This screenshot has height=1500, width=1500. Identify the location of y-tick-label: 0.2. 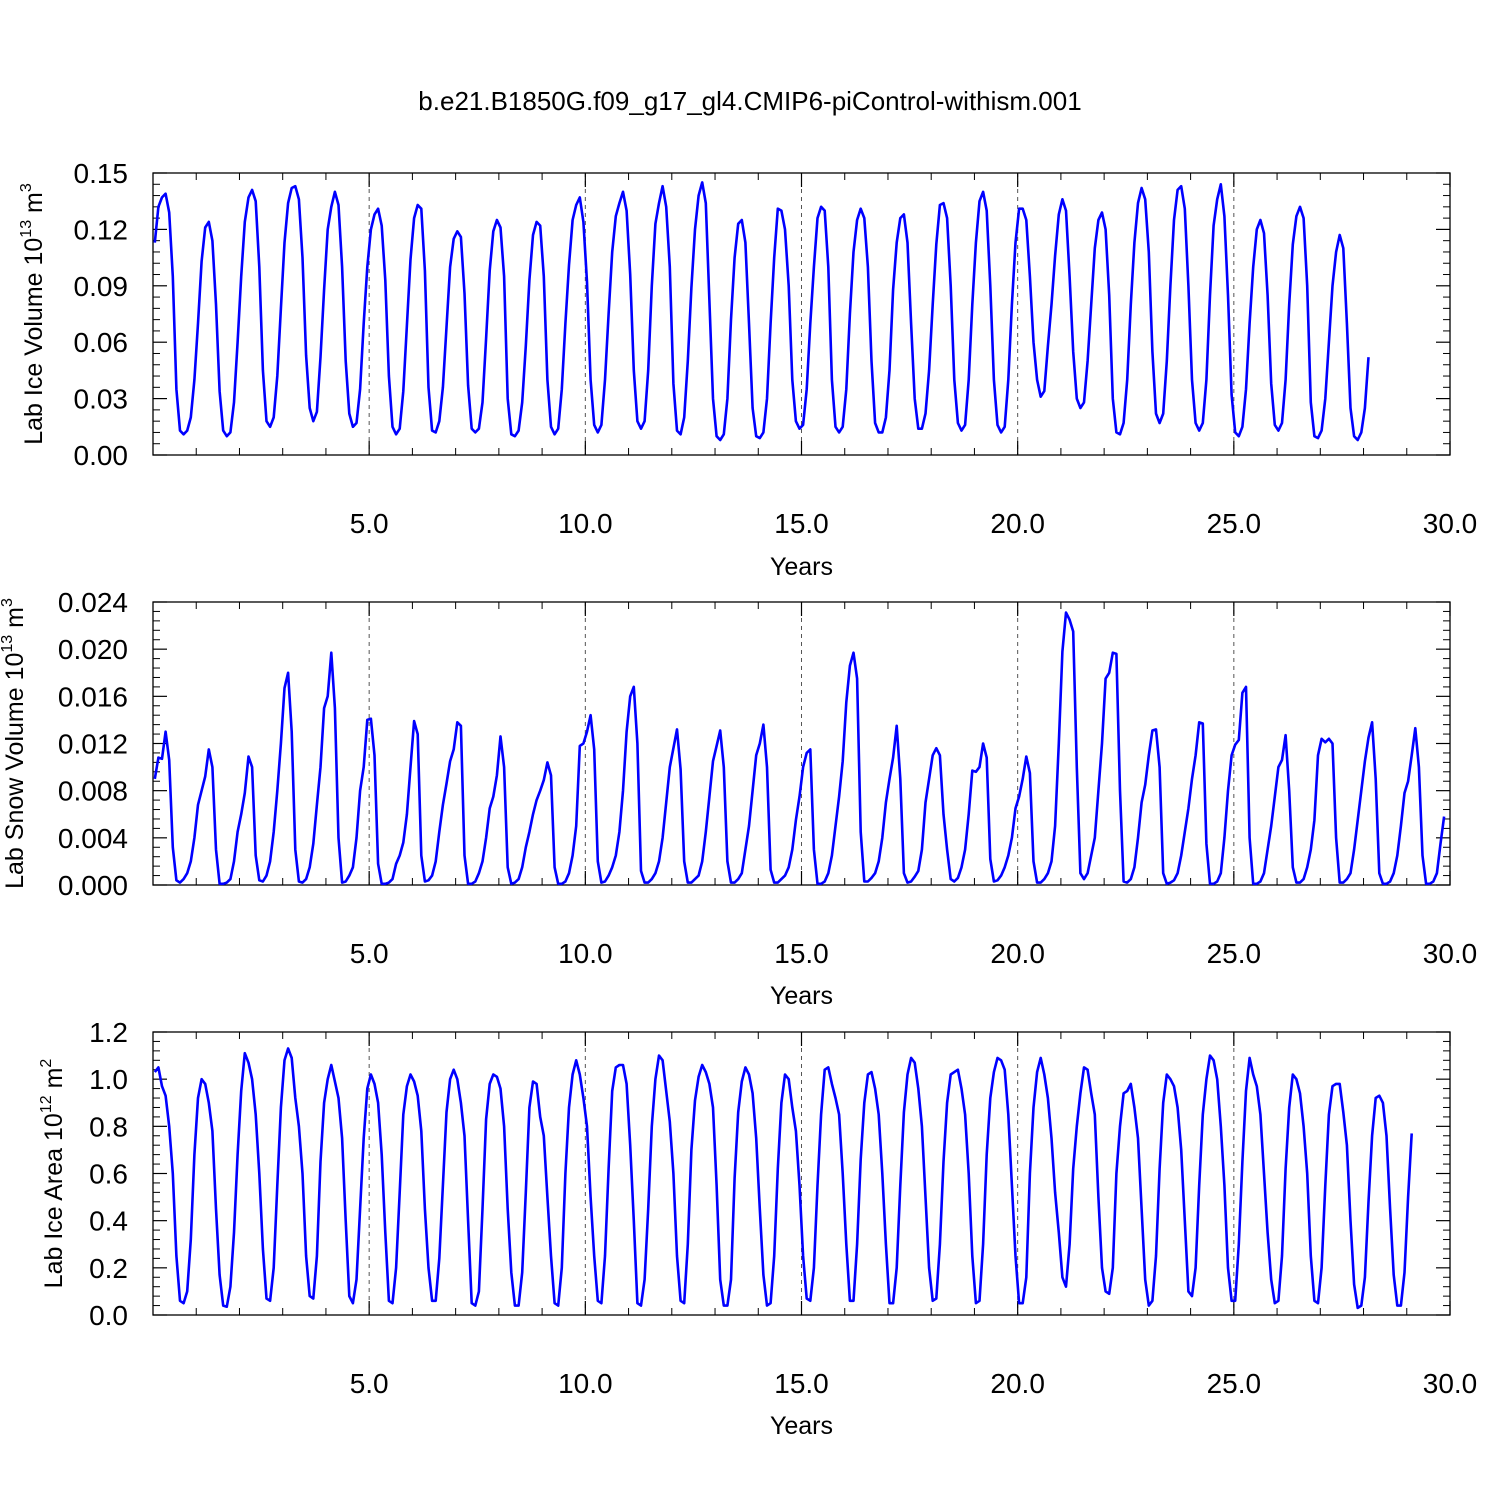
(108, 1268).